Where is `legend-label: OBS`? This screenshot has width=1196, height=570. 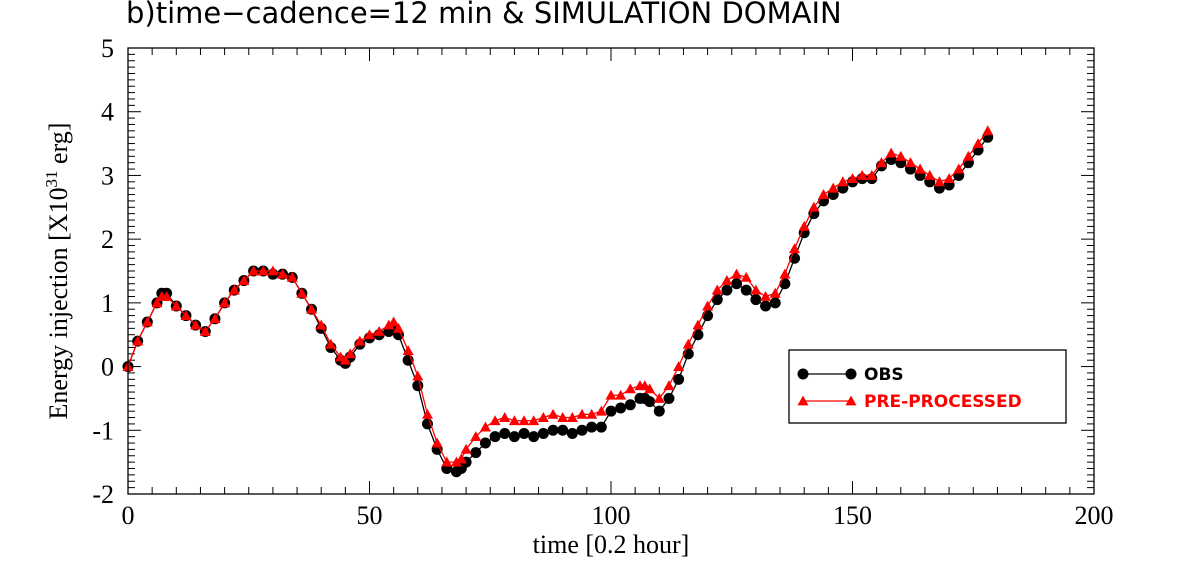
legend-label: OBS is located at coordinates (884, 375).